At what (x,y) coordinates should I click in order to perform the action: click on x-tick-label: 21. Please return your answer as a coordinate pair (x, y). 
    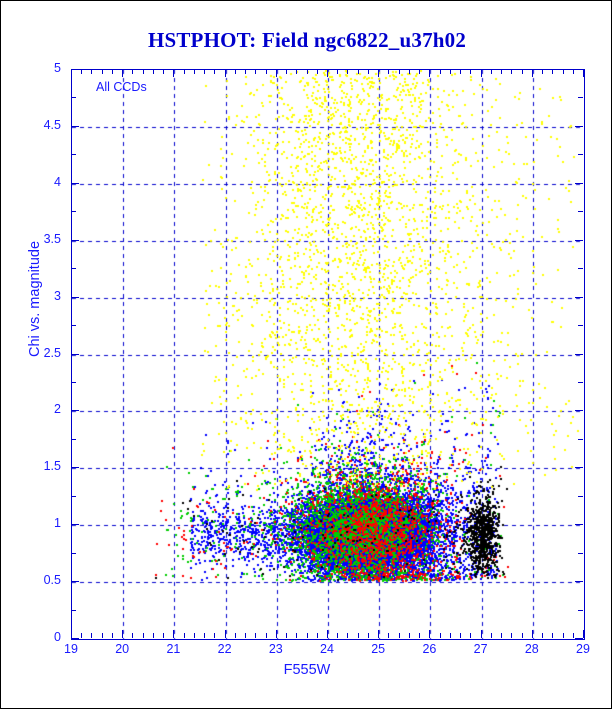
    Looking at the image, I should click on (173, 649).